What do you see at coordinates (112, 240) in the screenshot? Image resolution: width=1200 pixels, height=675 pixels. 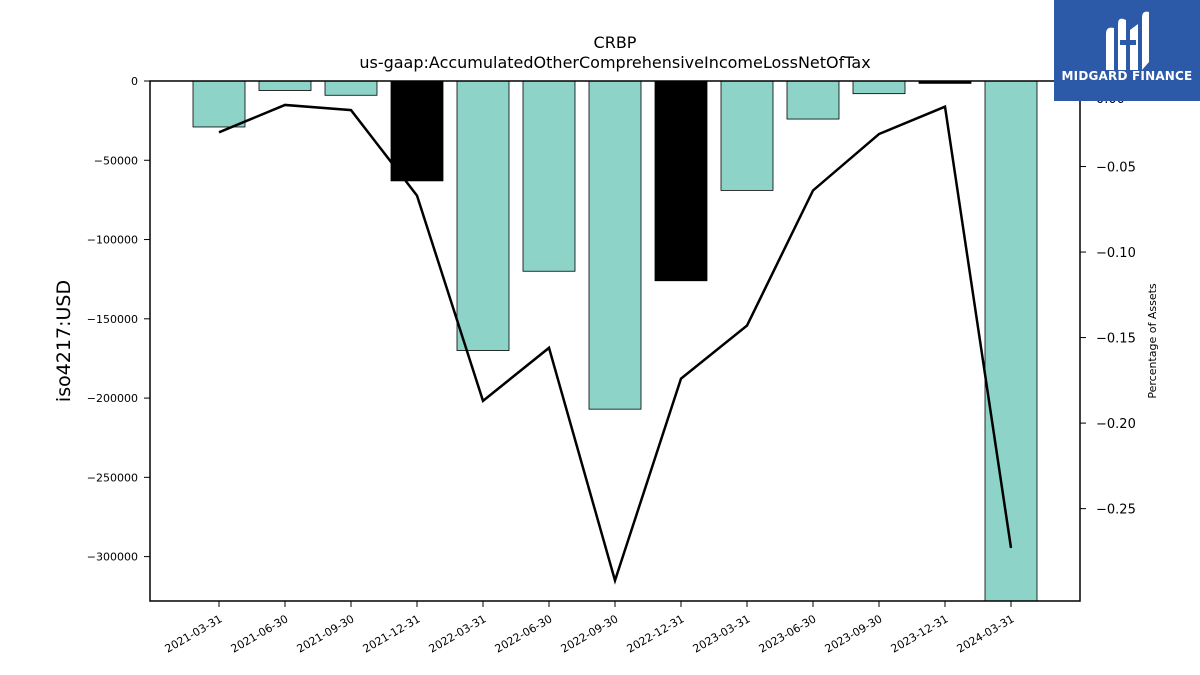 I see `y-tick-label: −100000` at bounding box center [112, 240].